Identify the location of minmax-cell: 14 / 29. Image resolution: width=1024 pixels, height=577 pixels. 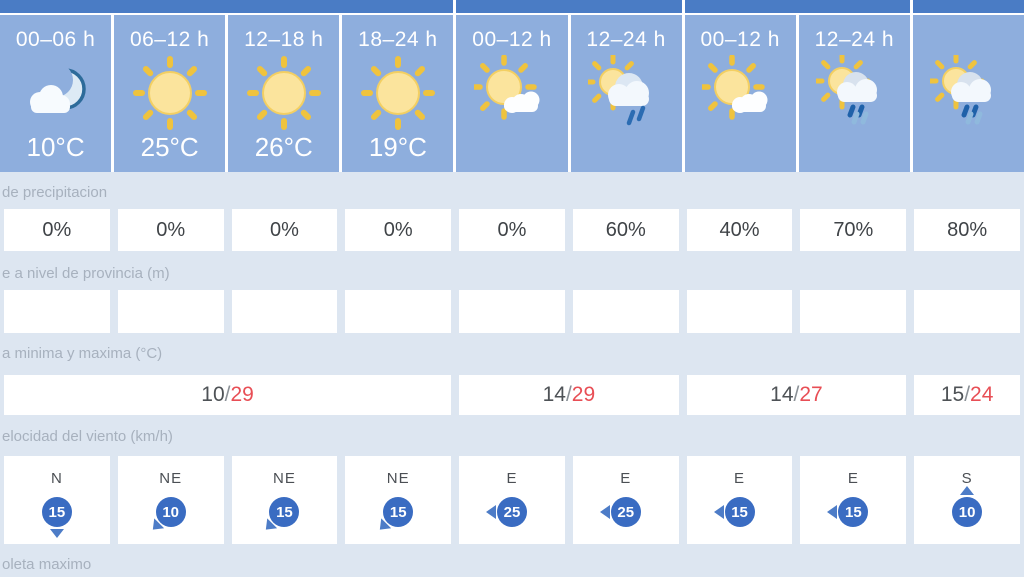
(569, 395).